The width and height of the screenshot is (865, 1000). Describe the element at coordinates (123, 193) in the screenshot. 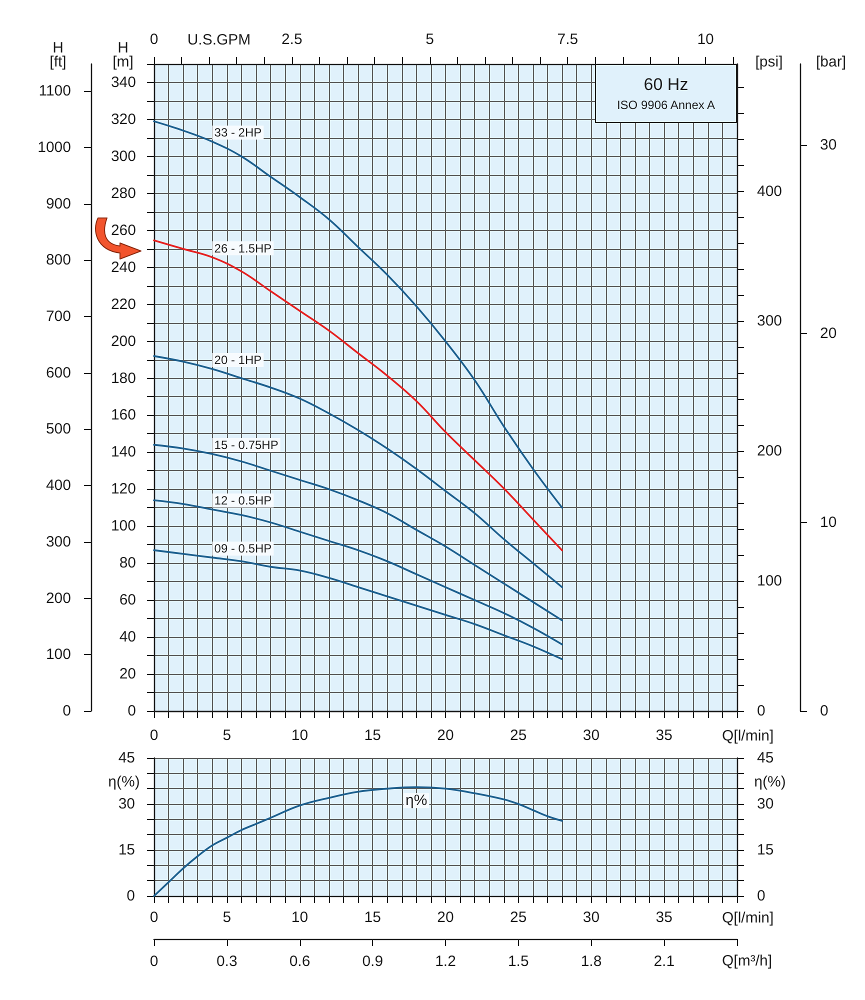

I see `y-tick-label: 280` at that location.